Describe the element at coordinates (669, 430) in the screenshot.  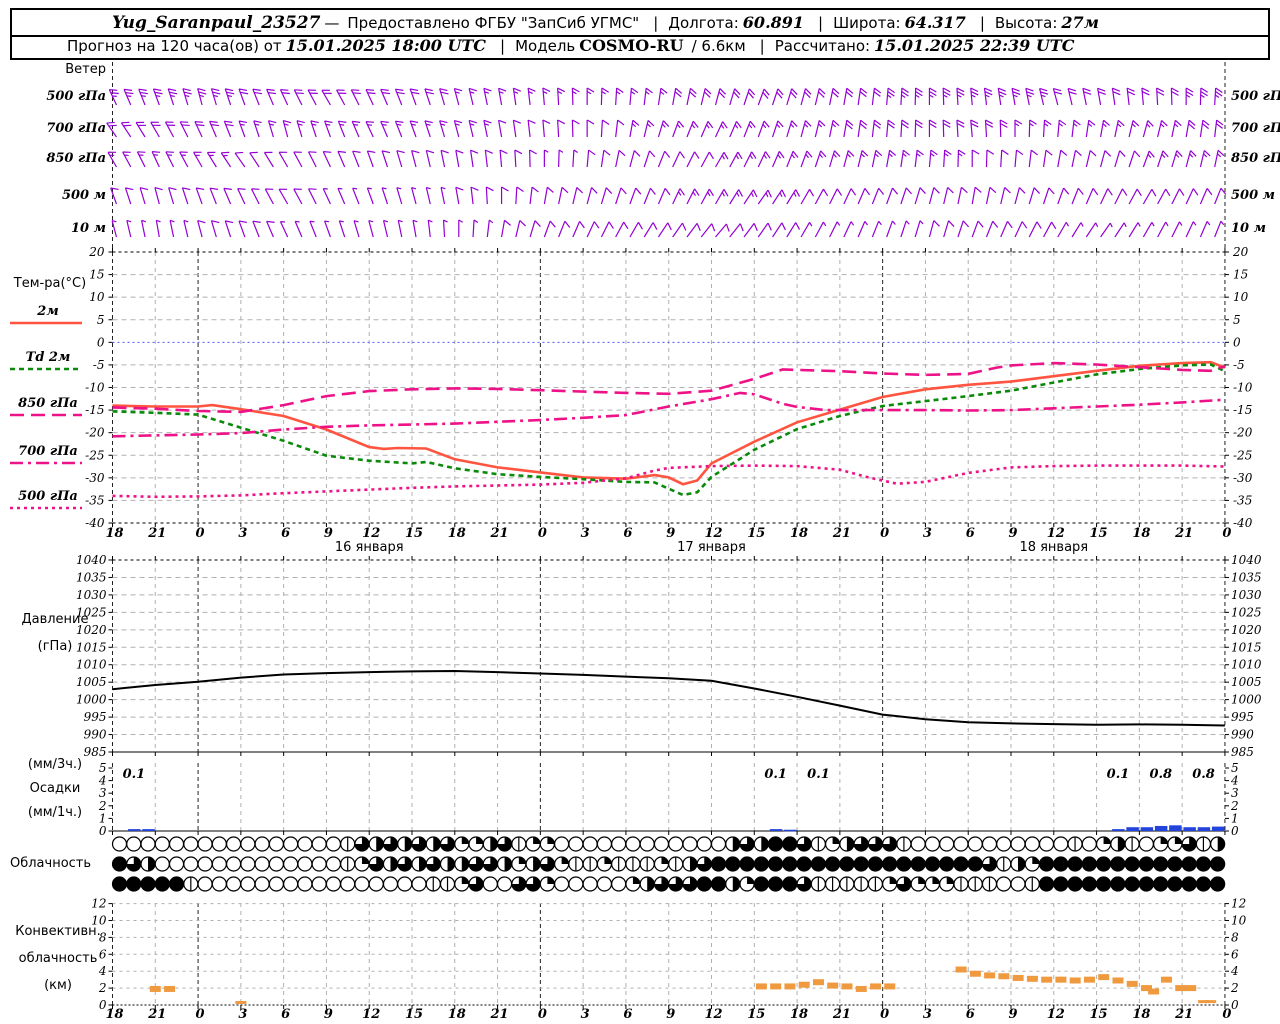
I see `temp-series-Td 2м` at that location.